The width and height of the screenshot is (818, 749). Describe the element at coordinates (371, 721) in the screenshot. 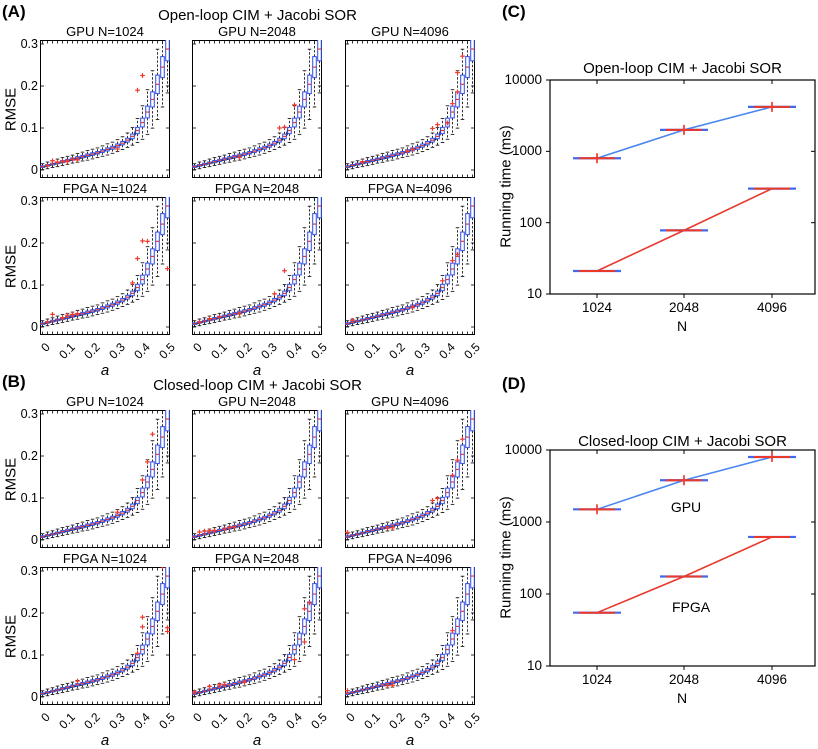

I see `rmse-xtick-B-2-1: 0.1` at that location.